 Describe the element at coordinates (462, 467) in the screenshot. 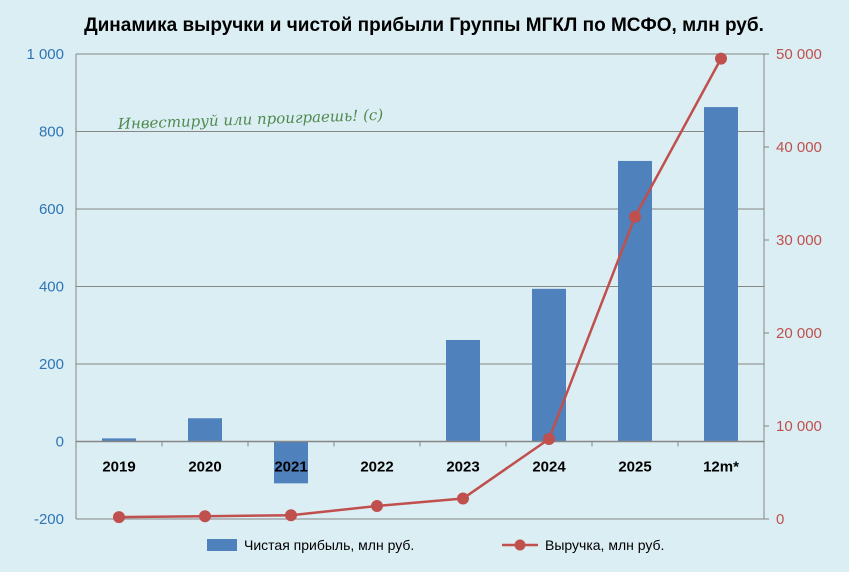

I see `category-label: 2023` at that location.